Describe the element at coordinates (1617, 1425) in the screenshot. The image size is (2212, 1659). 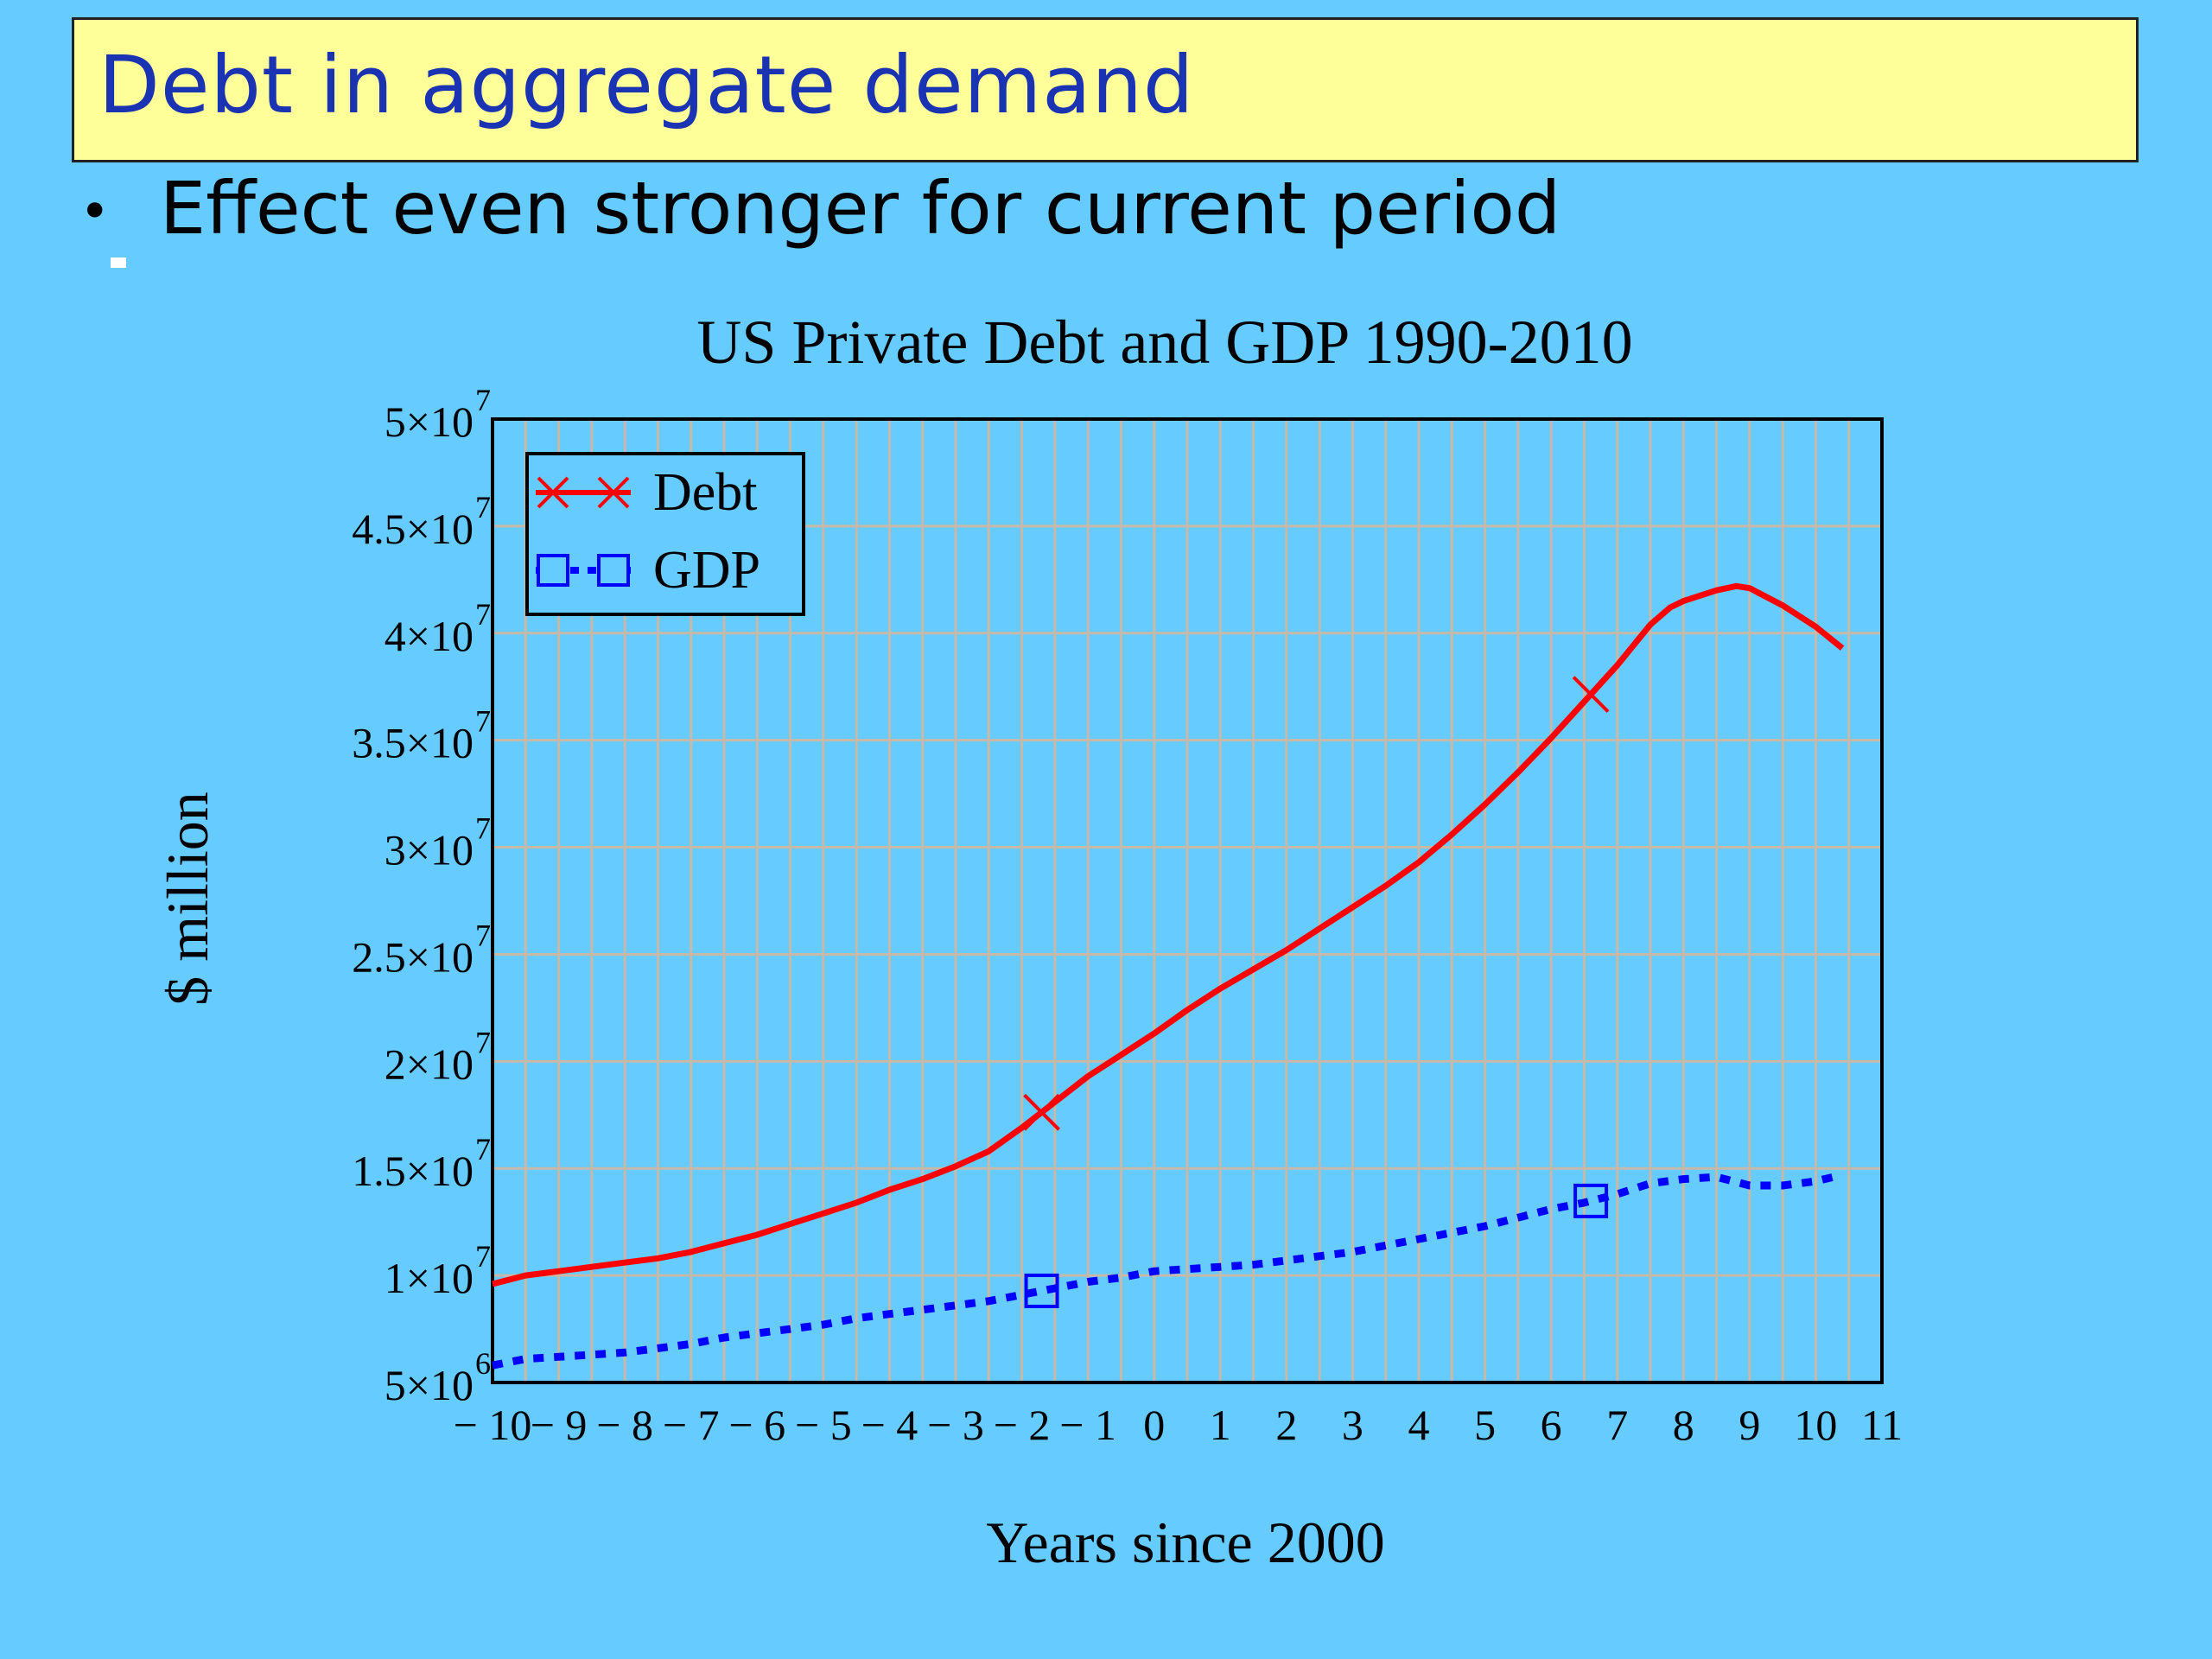
I see `x-tick-label: 7` at that location.